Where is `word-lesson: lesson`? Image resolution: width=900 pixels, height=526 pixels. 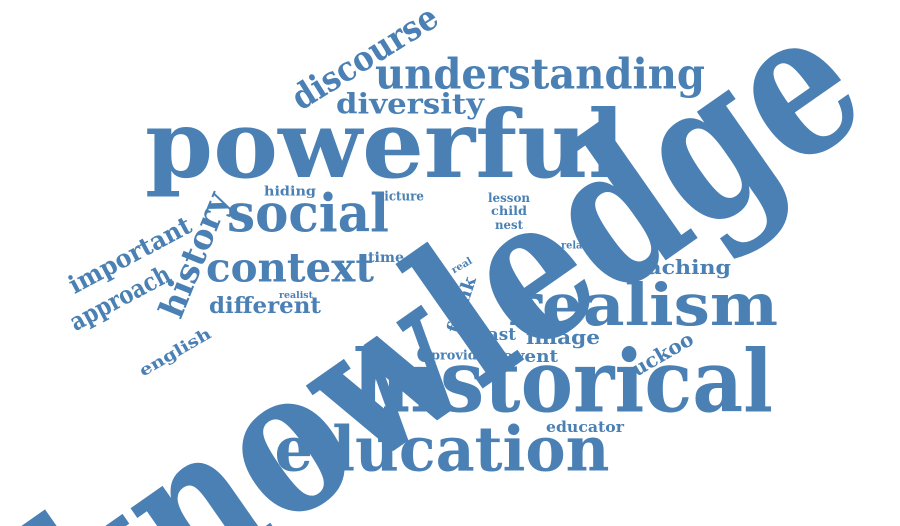
word-lesson: lesson is located at coordinates (509, 198).